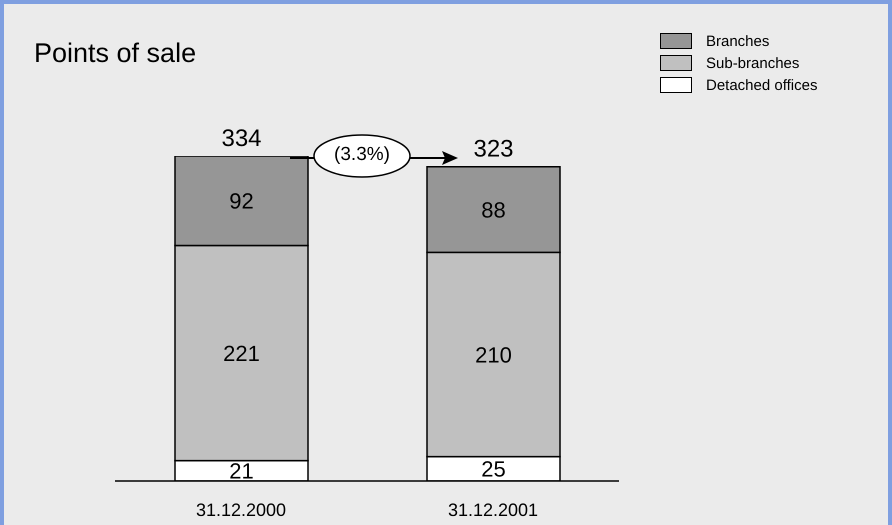  I want to click on legend-label: Branches, so click(738, 41).